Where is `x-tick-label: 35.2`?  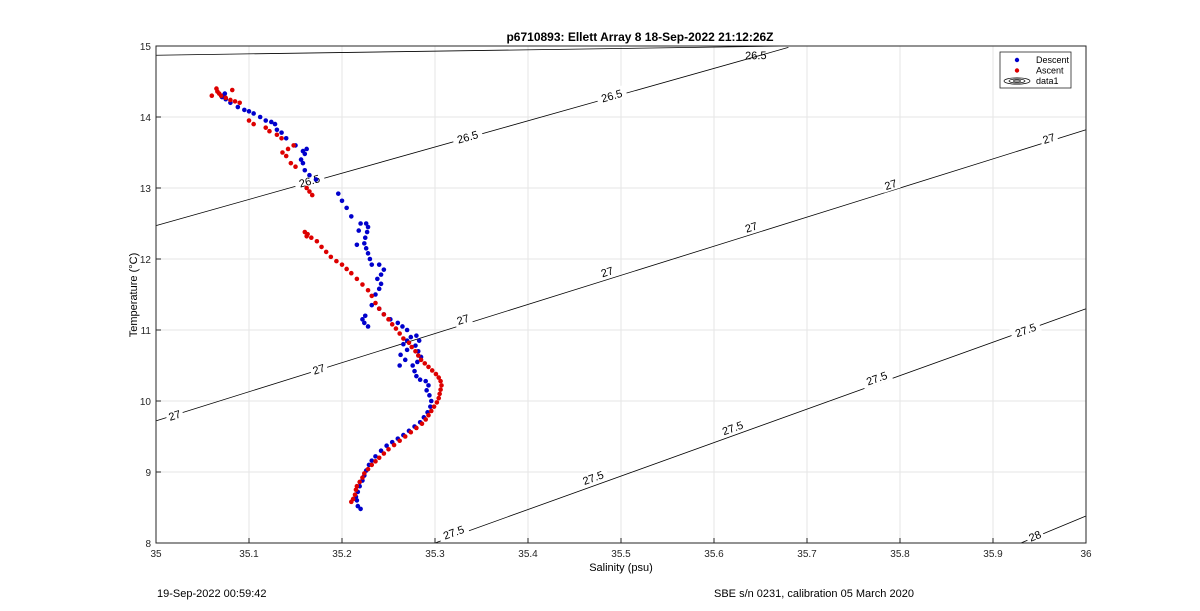 x-tick-label: 35.2 is located at coordinates (342, 554).